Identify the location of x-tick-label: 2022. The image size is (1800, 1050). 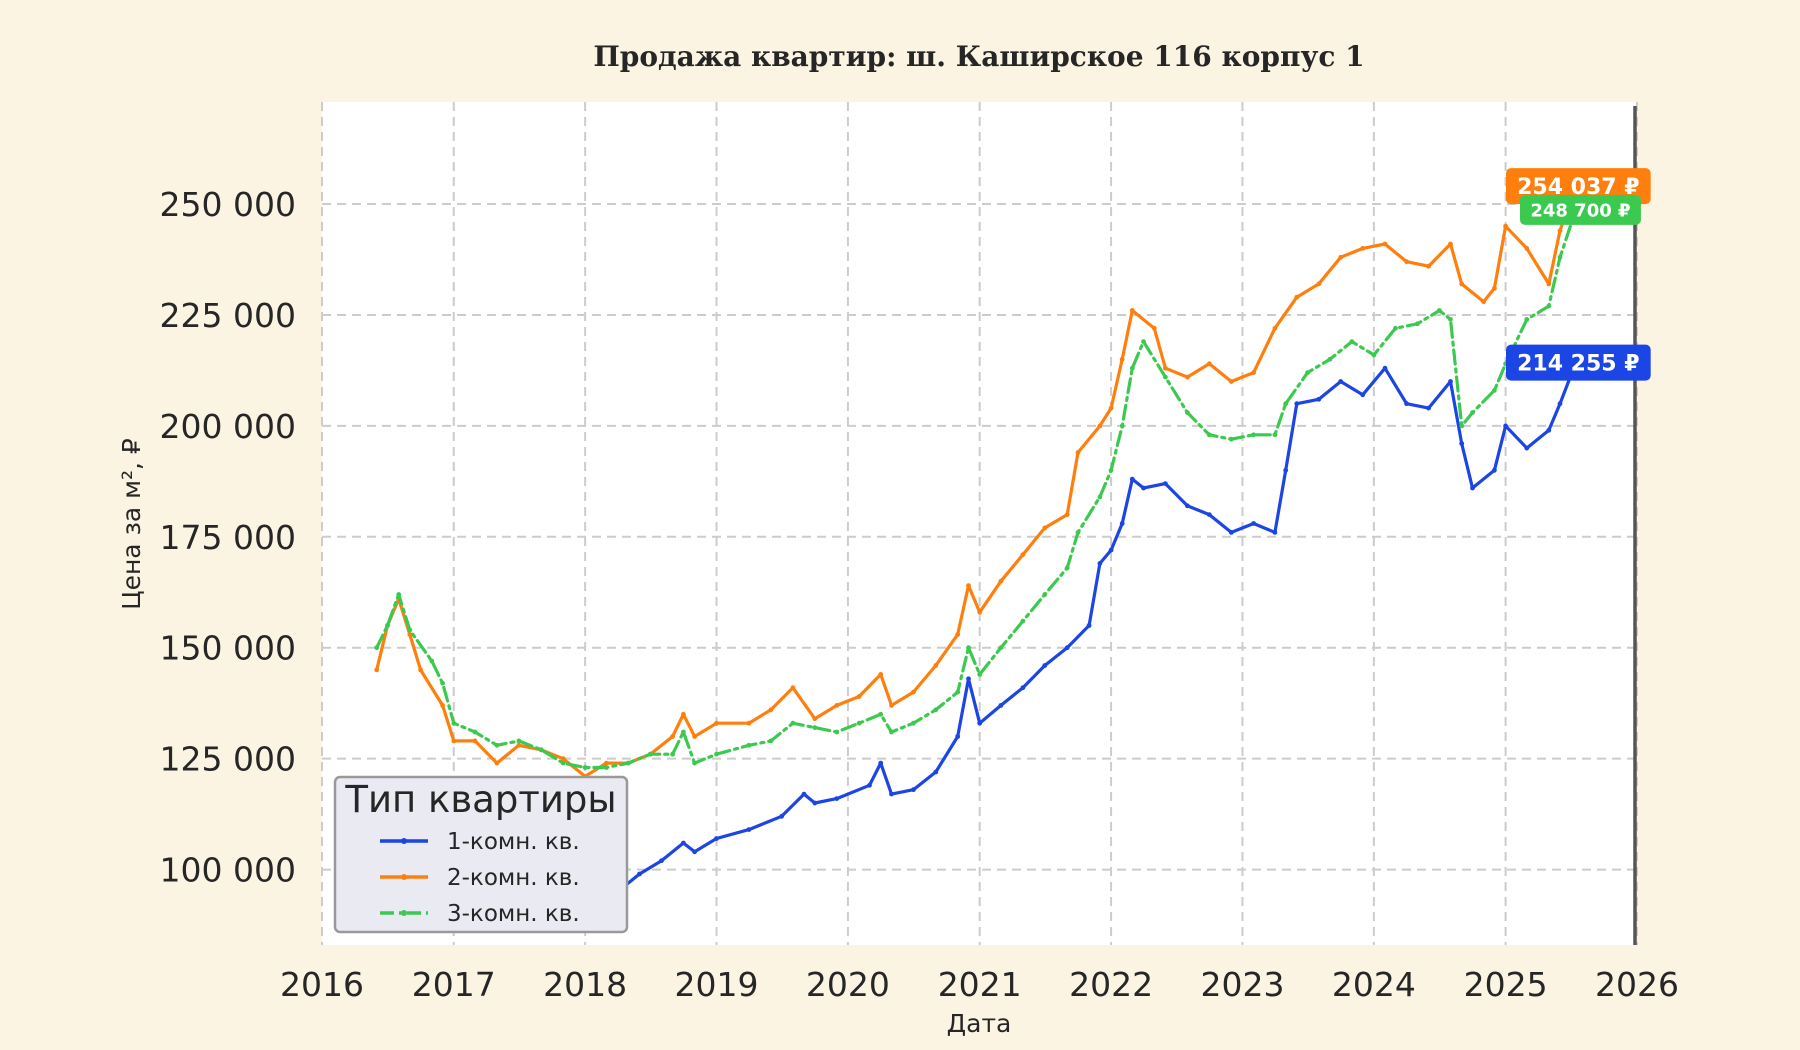
(1111, 984).